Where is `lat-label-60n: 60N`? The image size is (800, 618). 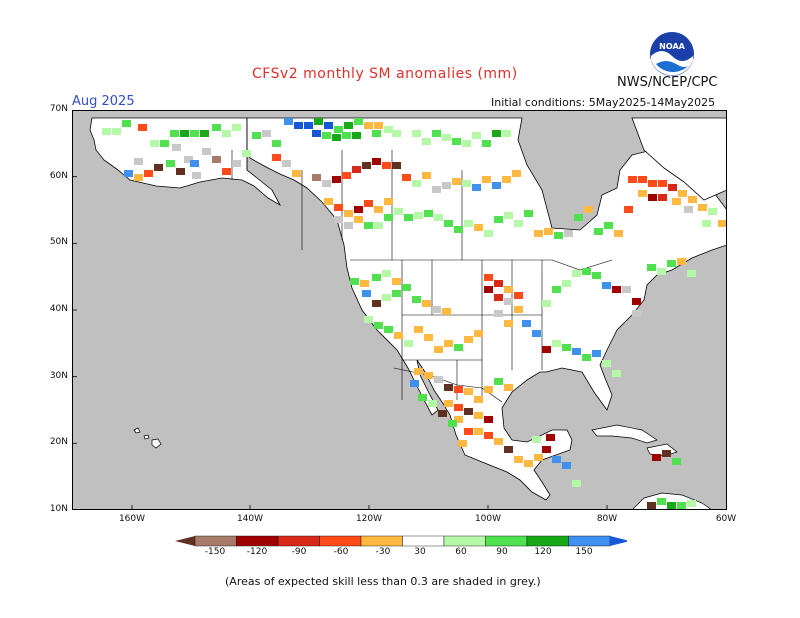
lat-label-60n: 60N is located at coordinates (58, 176).